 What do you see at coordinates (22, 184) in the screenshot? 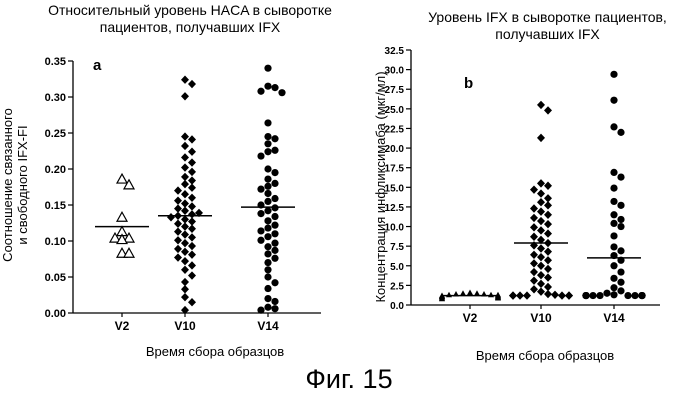
I see `panel-a-y-axis-label-line: и свободного IFX-FI` at bounding box center [22, 184].